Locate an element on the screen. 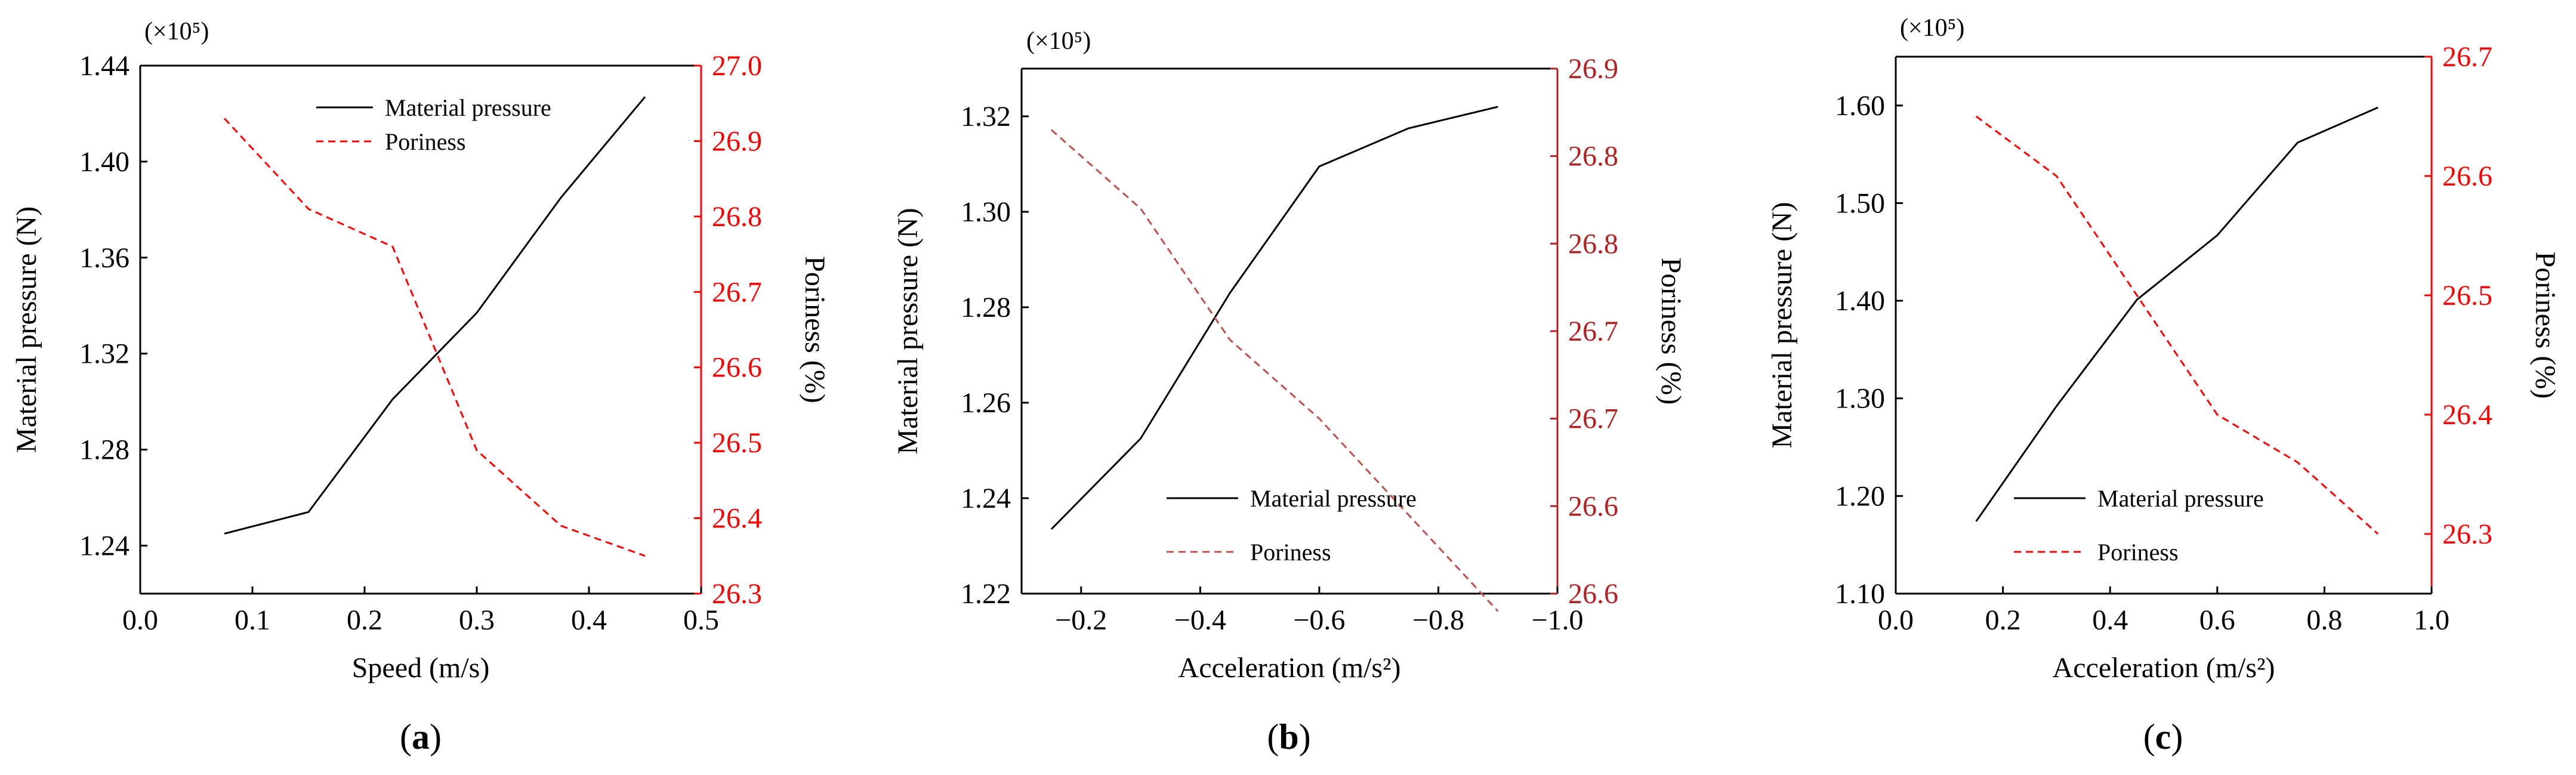 This screenshot has width=2576, height=775. x-tick-label: 0.8 is located at coordinates (2324, 620).